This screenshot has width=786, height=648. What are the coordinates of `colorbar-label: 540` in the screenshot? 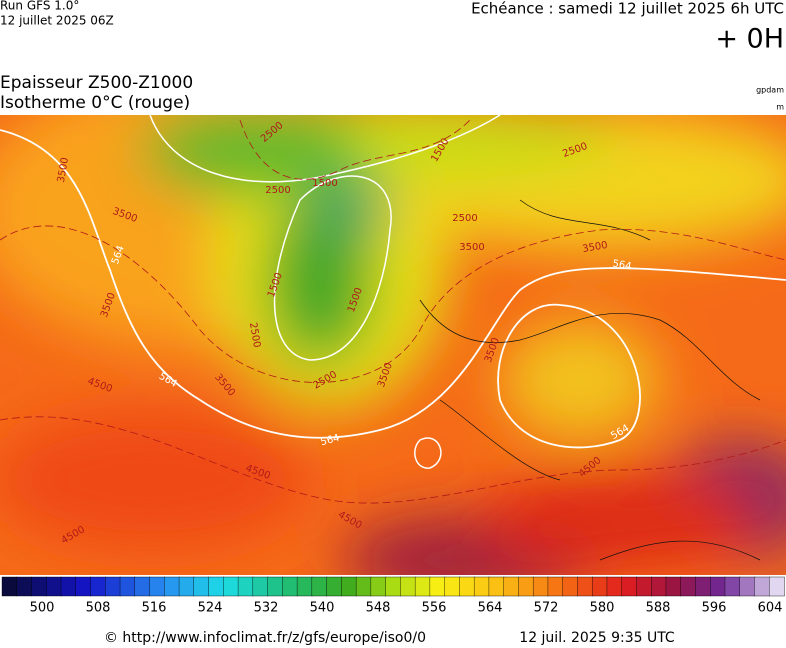 It's located at (322, 608).